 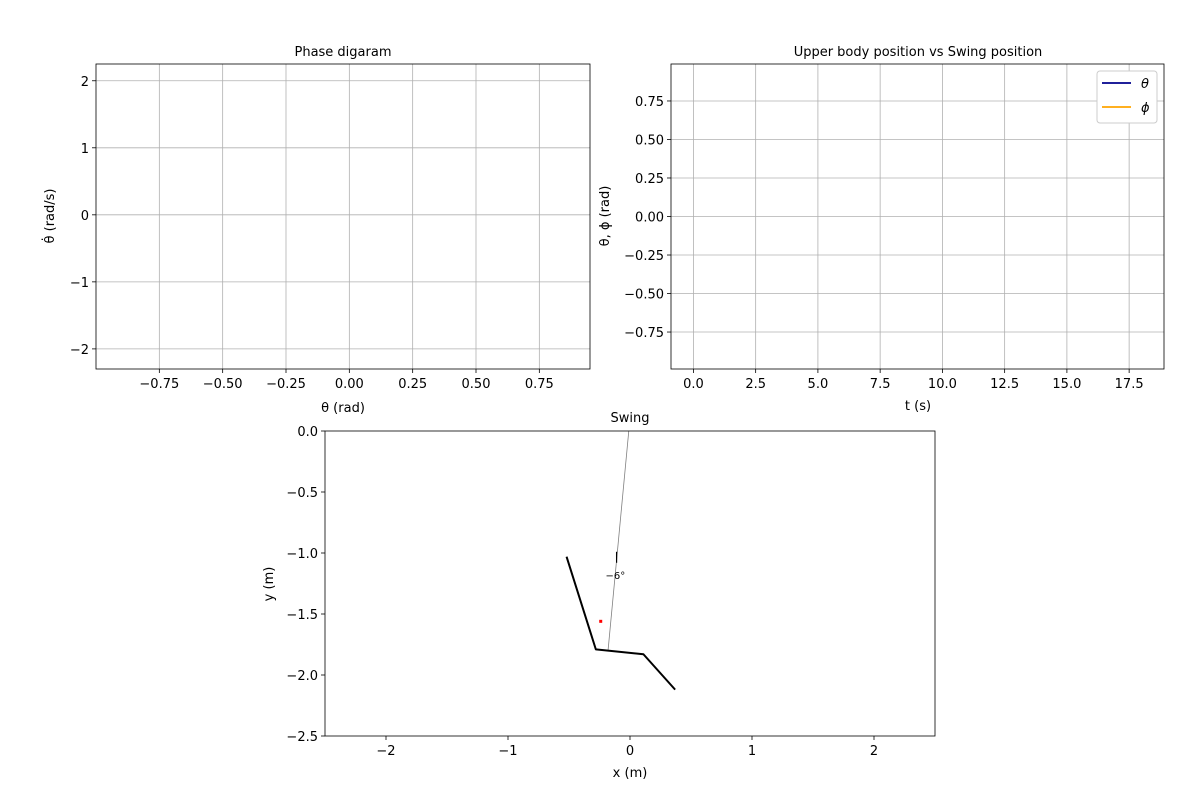 I want to click on position-time-xtick-label: 0.0, so click(x=693, y=384).